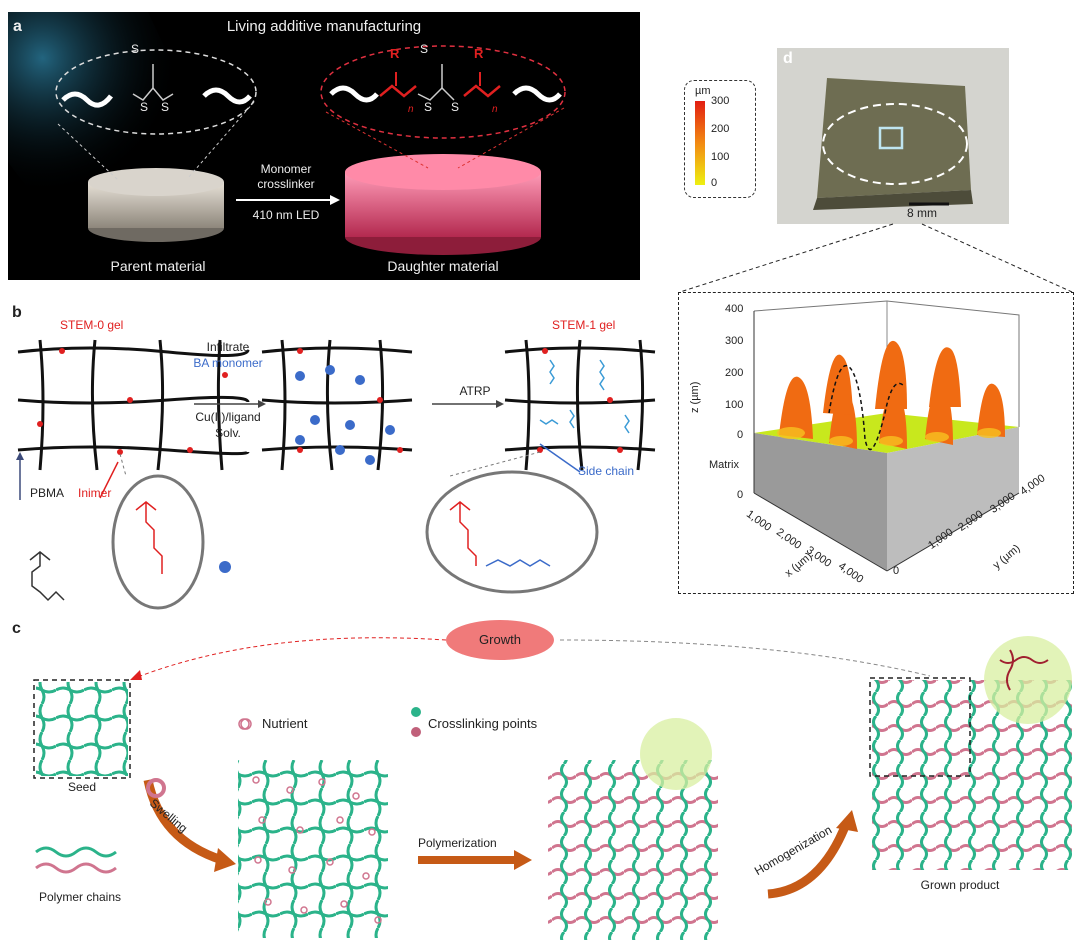  I want to click on polymer-chains-label: Polymer chains, so click(80, 897).